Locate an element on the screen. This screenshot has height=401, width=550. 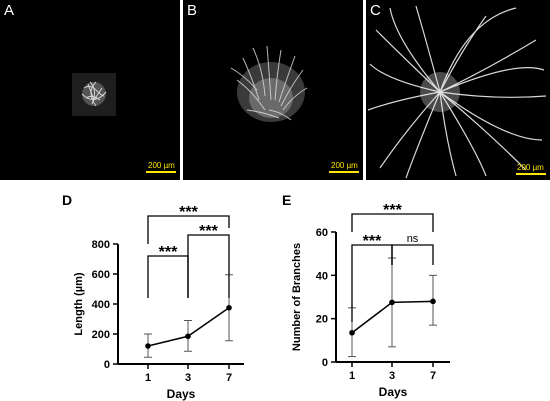
branches-chart-y-tick-label: 40 is located at coordinates (322, 276).